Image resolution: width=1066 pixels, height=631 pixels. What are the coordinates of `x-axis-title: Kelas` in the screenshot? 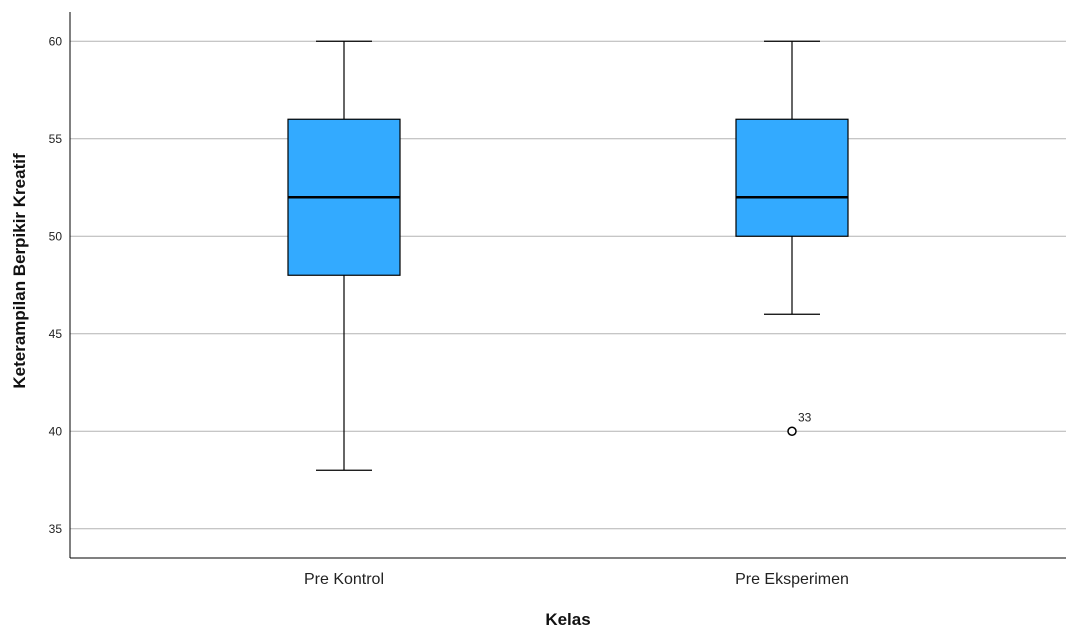 It's located at (567, 619).